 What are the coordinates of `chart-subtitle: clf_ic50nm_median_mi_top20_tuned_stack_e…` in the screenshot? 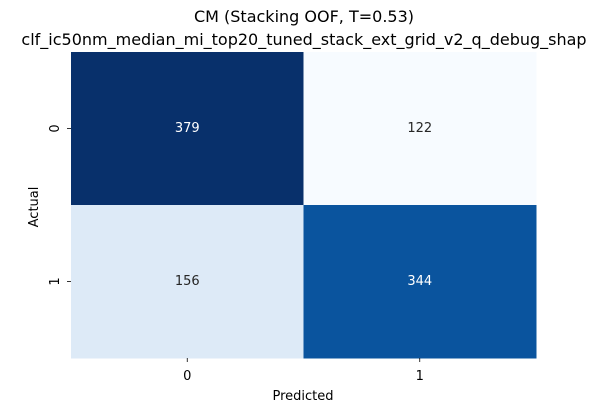 It's located at (303, 40).